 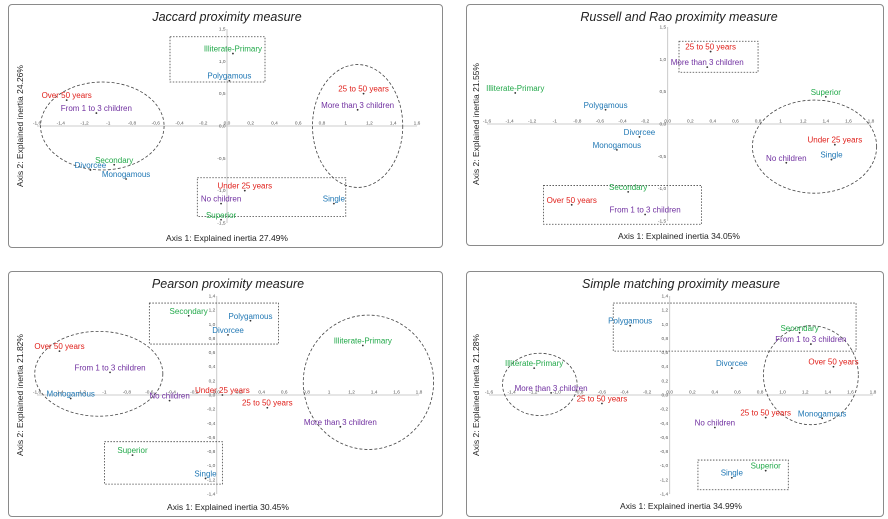 I want to click on y-tick-label: -0,2, so click(x=664, y=410).